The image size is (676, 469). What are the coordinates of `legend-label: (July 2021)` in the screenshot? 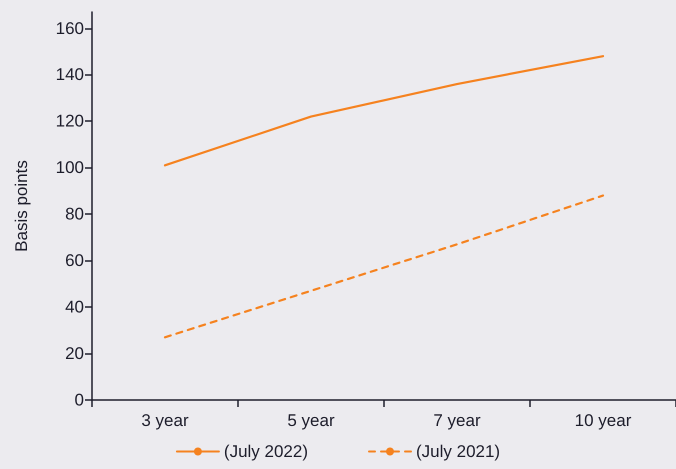 It's located at (458, 451).